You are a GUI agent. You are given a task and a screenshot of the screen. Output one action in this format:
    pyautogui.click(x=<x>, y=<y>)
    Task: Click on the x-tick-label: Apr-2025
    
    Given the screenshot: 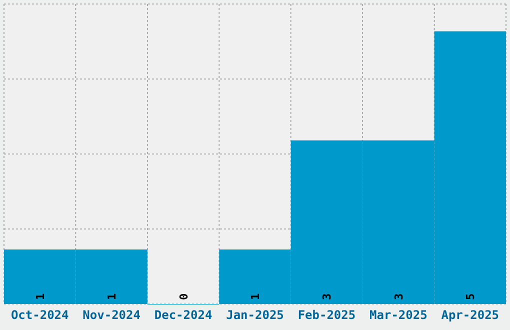 What is the action you would take?
    pyautogui.click(x=470, y=315)
    